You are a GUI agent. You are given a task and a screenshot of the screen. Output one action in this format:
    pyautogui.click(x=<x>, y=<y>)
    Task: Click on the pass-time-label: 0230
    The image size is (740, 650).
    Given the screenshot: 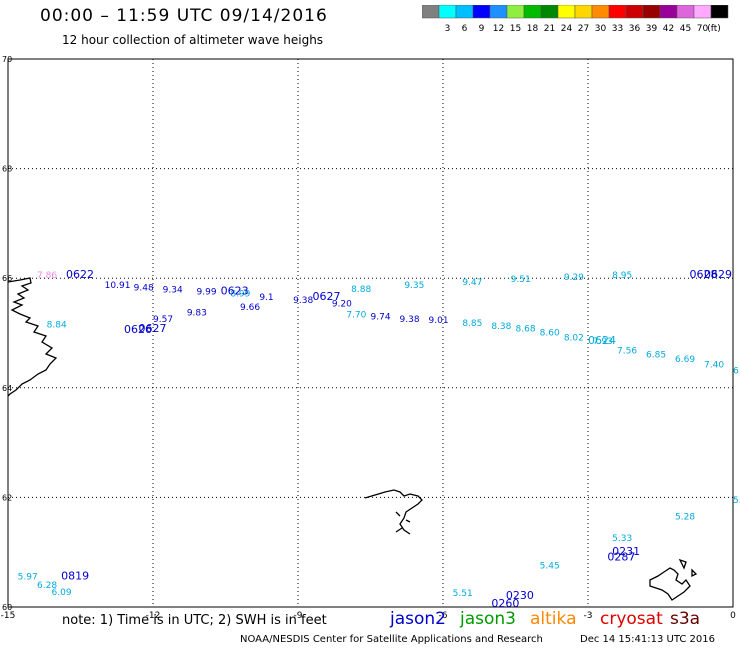 What is the action you would take?
    pyautogui.click(x=520, y=595)
    